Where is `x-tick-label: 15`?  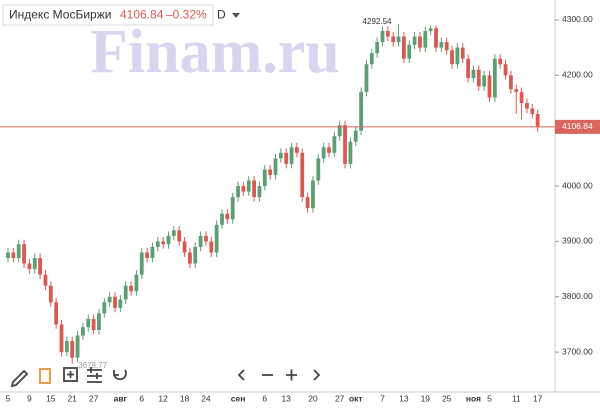
x-tick-label: 15 is located at coordinates (51, 398).